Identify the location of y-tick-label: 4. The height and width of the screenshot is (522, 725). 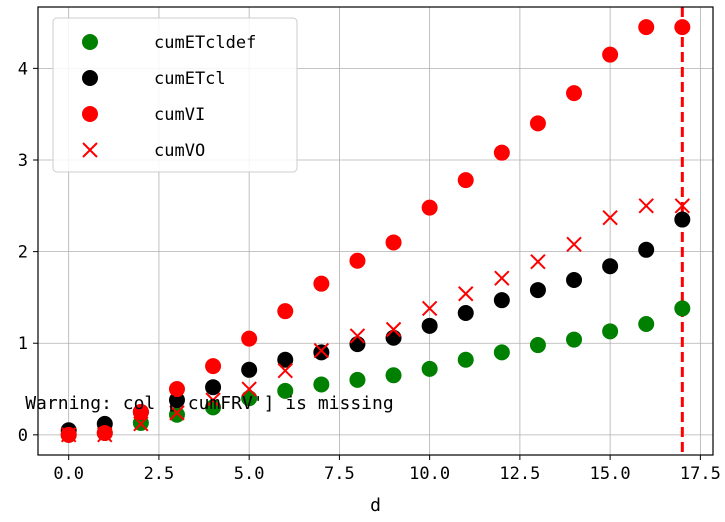
(23, 69).